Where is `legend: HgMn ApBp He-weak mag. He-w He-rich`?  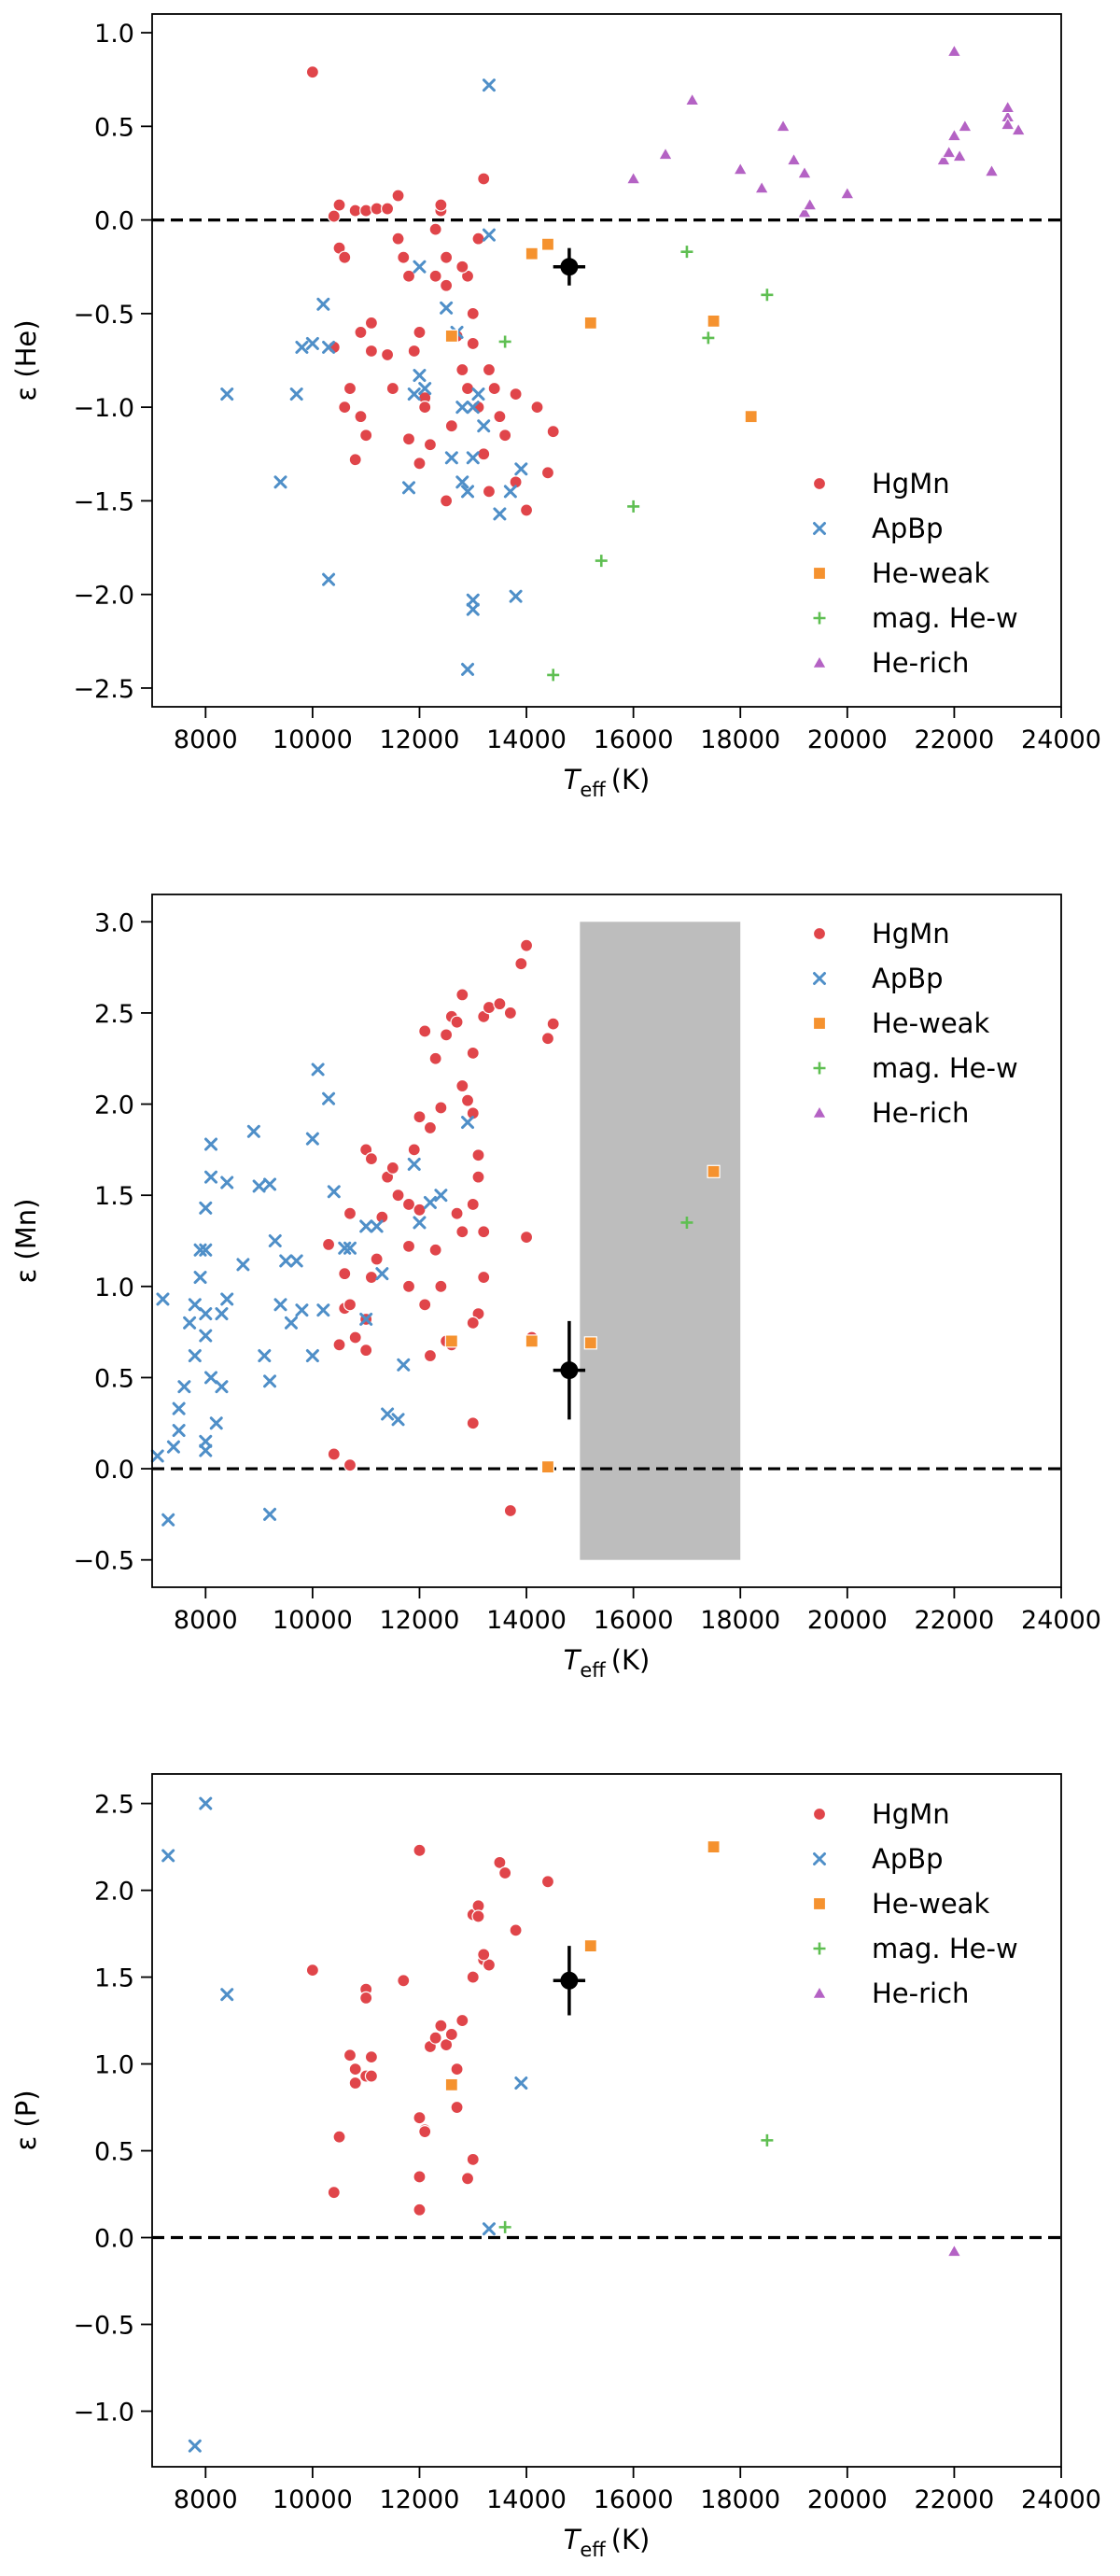 legend: HgMn ApBp He-weak mag. He-w He-rich is located at coordinates (915, 573).